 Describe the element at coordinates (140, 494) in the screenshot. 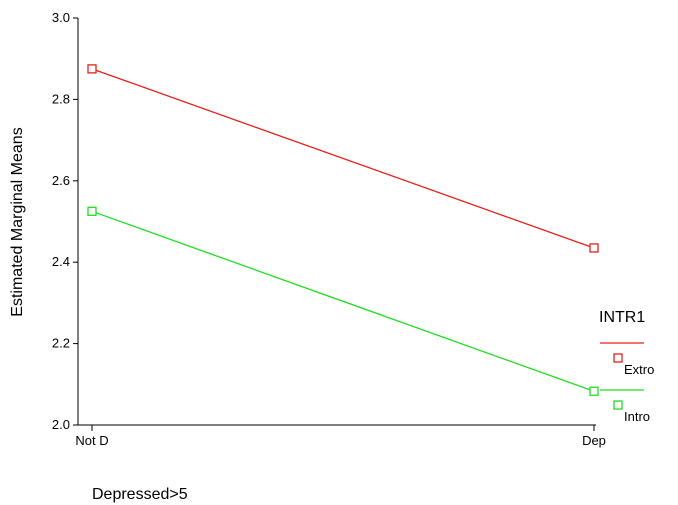

I see `x-axis-title: Depressed>5` at that location.